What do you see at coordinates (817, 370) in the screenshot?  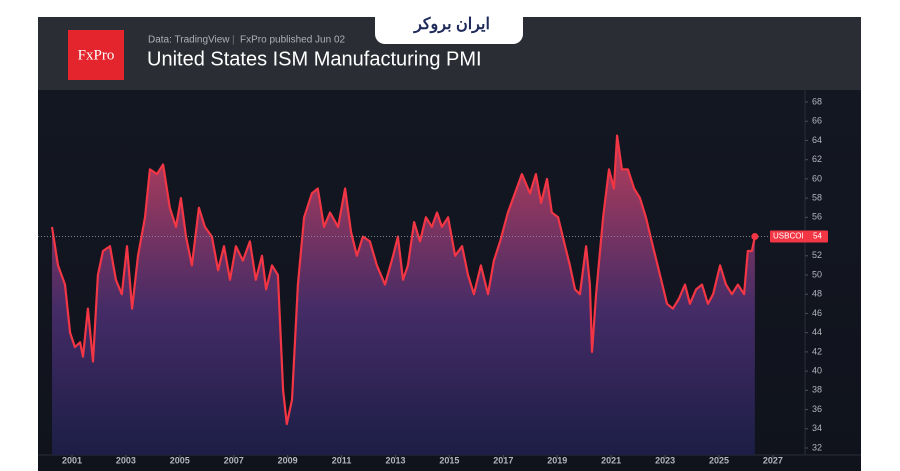 I see `y-tick-label: 40` at bounding box center [817, 370].